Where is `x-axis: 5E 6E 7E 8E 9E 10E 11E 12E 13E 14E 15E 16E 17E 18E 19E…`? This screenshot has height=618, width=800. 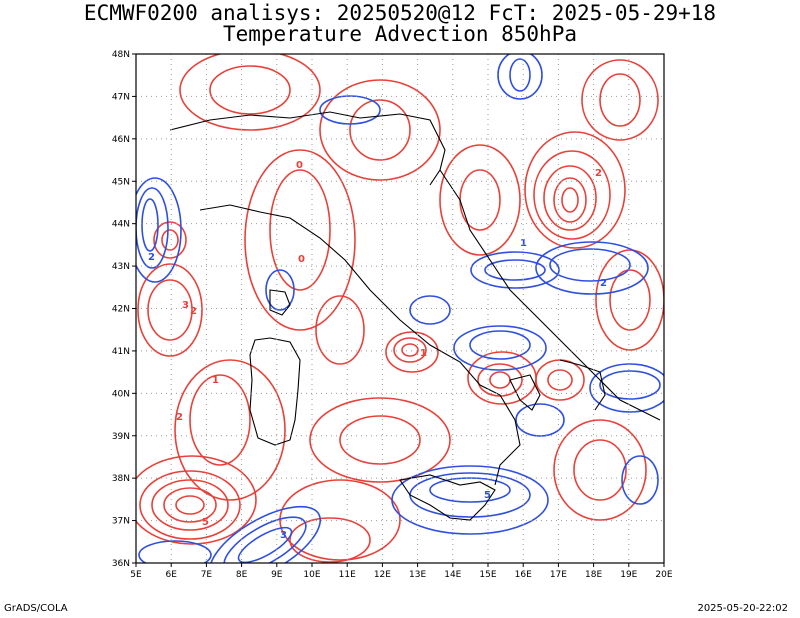
x-axis: 5E 6E 7E 8E 9E 10E 11E 12E 13E 14E 15E 16E 17E 18E 19E… is located at coordinates (401, 571).